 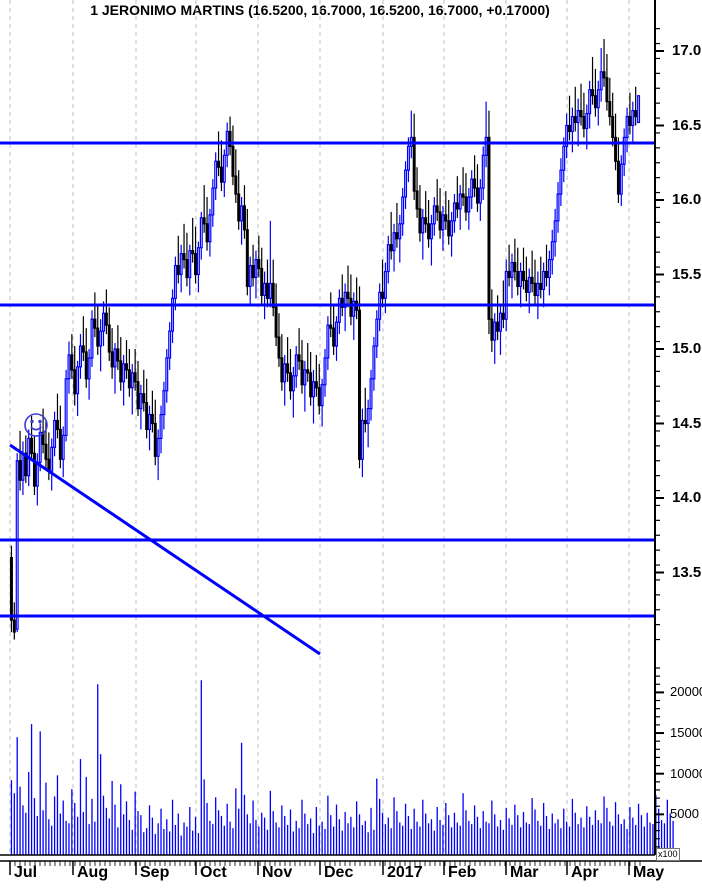 I want to click on month-label: Nov, so click(x=277, y=872).